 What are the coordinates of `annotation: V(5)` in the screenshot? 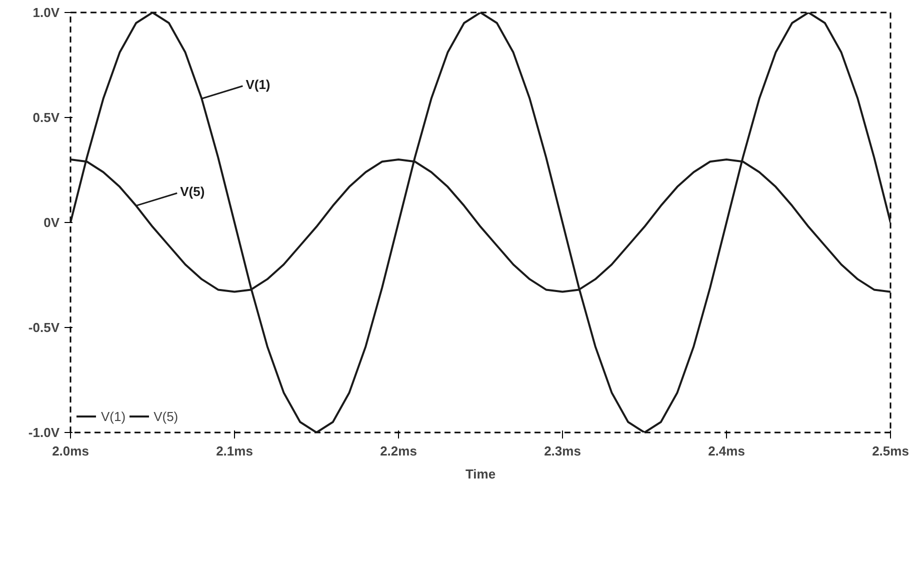 It's located at (192, 192).